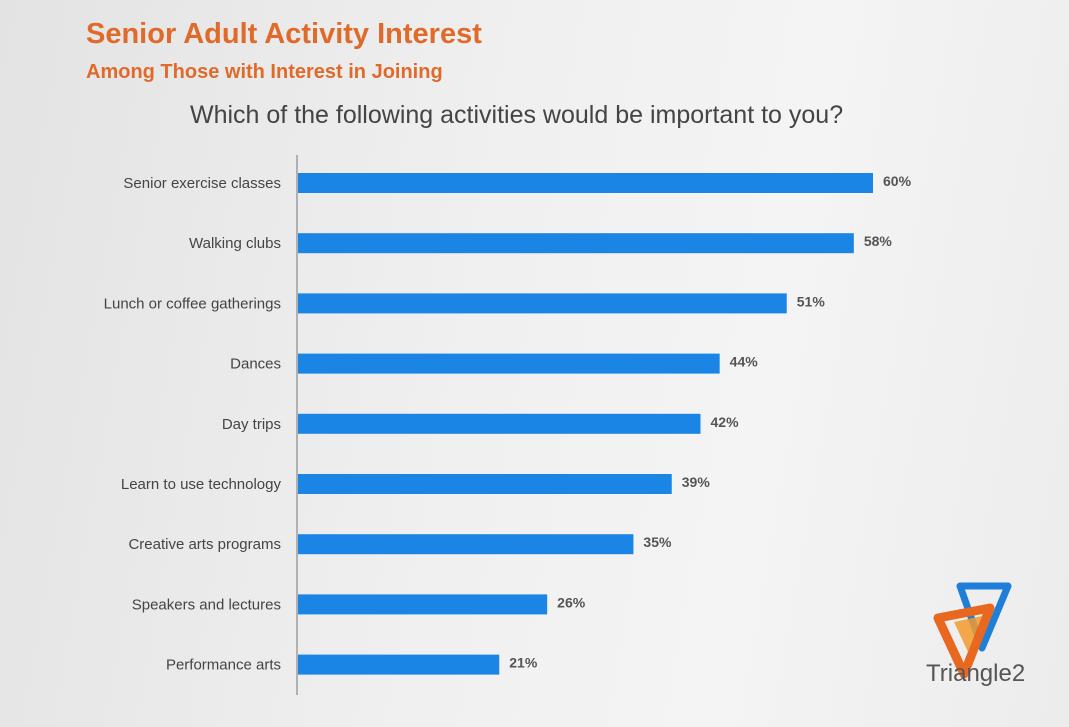  Describe the element at coordinates (264, 72) in the screenshot. I see `chart-subtitle: Among Those with Interest in Joining` at that location.